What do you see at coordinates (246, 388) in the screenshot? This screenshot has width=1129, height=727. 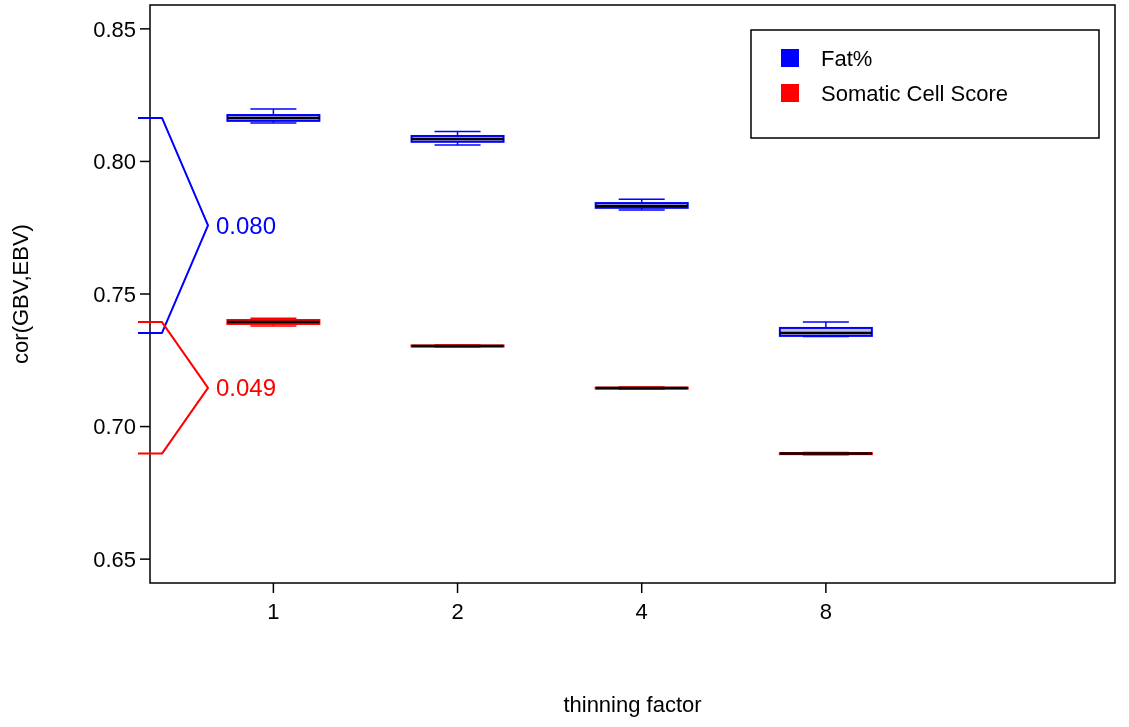 I see `annotation: 0.049` at bounding box center [246, 388].